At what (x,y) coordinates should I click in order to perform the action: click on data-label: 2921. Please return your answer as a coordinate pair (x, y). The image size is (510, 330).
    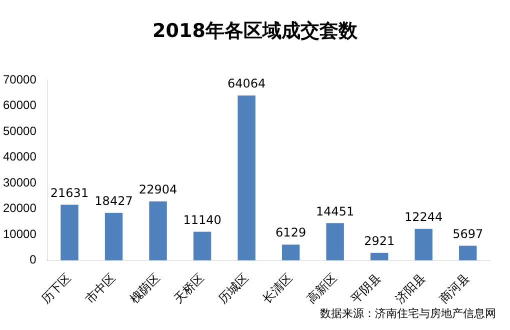
    Looking at the image, I should click on (379, 241).